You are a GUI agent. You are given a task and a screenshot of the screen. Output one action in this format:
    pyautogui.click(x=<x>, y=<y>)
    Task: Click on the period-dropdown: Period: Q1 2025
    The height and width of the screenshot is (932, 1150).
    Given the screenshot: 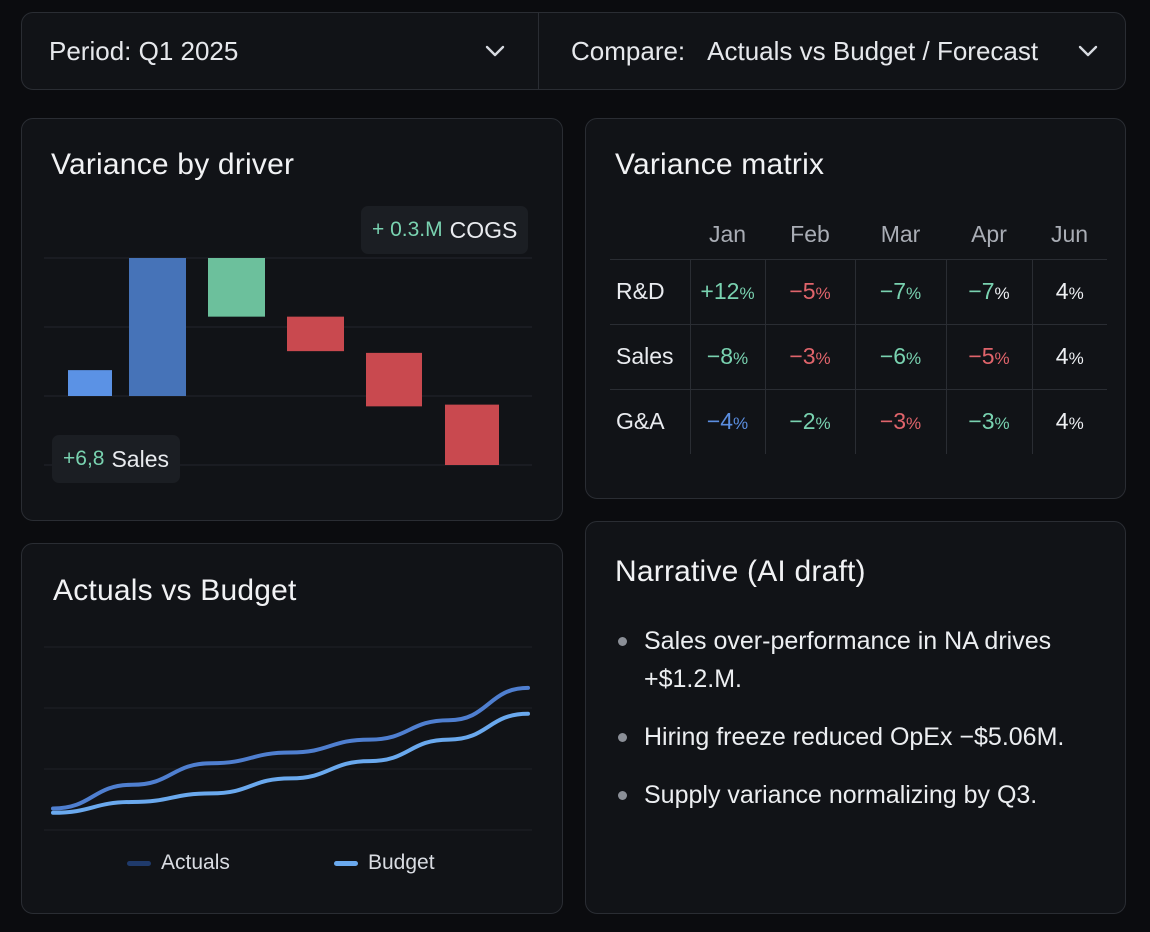 What is the action you would take?
    pyautogui.click(x=280, y=51)
    